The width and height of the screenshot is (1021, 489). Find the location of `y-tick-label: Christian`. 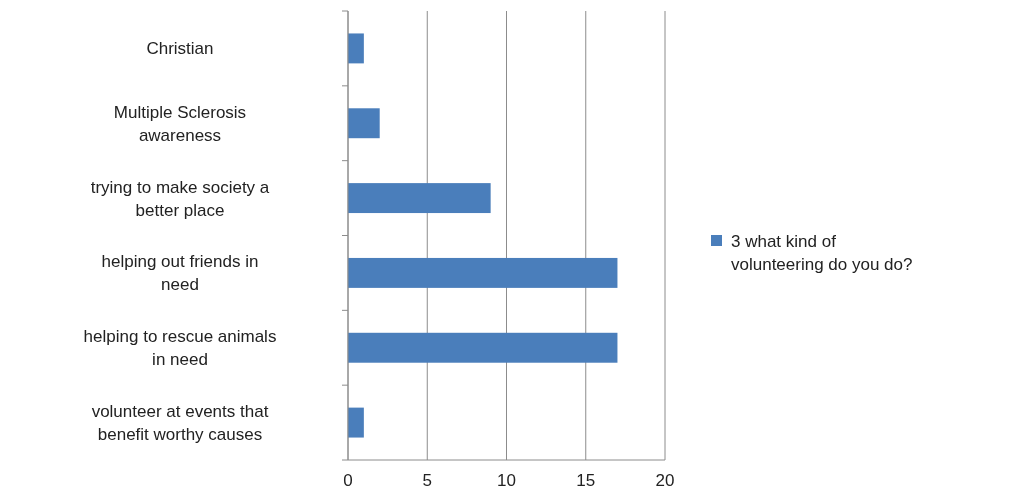

y-tick-label: Christian is located at coordinates (180, 49).